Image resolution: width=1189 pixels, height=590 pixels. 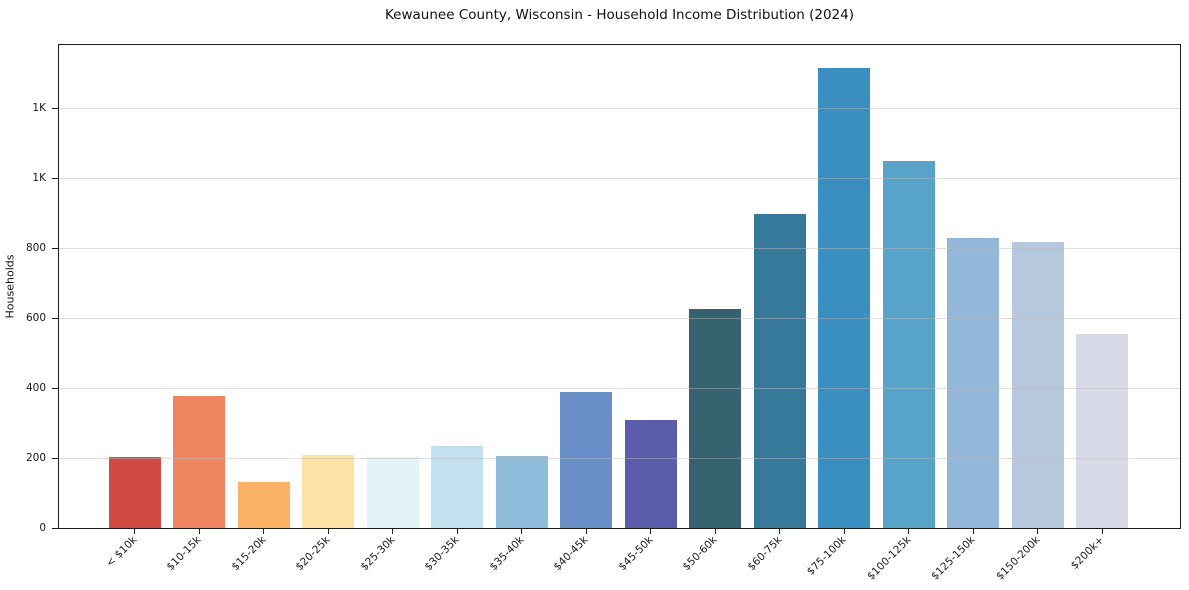 What do you see at coordinates (521, 492) in the screenshot?
I see `bar-35-40k` at bounding box center [521, 492].